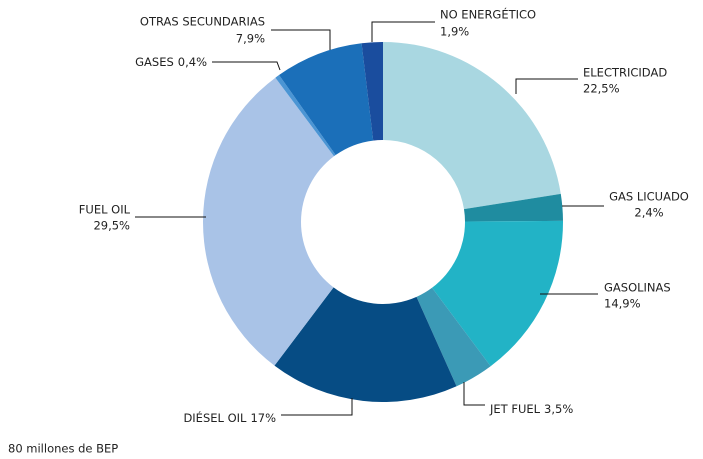  I want to click on label: GASES 0,4%, so click(171, 62).